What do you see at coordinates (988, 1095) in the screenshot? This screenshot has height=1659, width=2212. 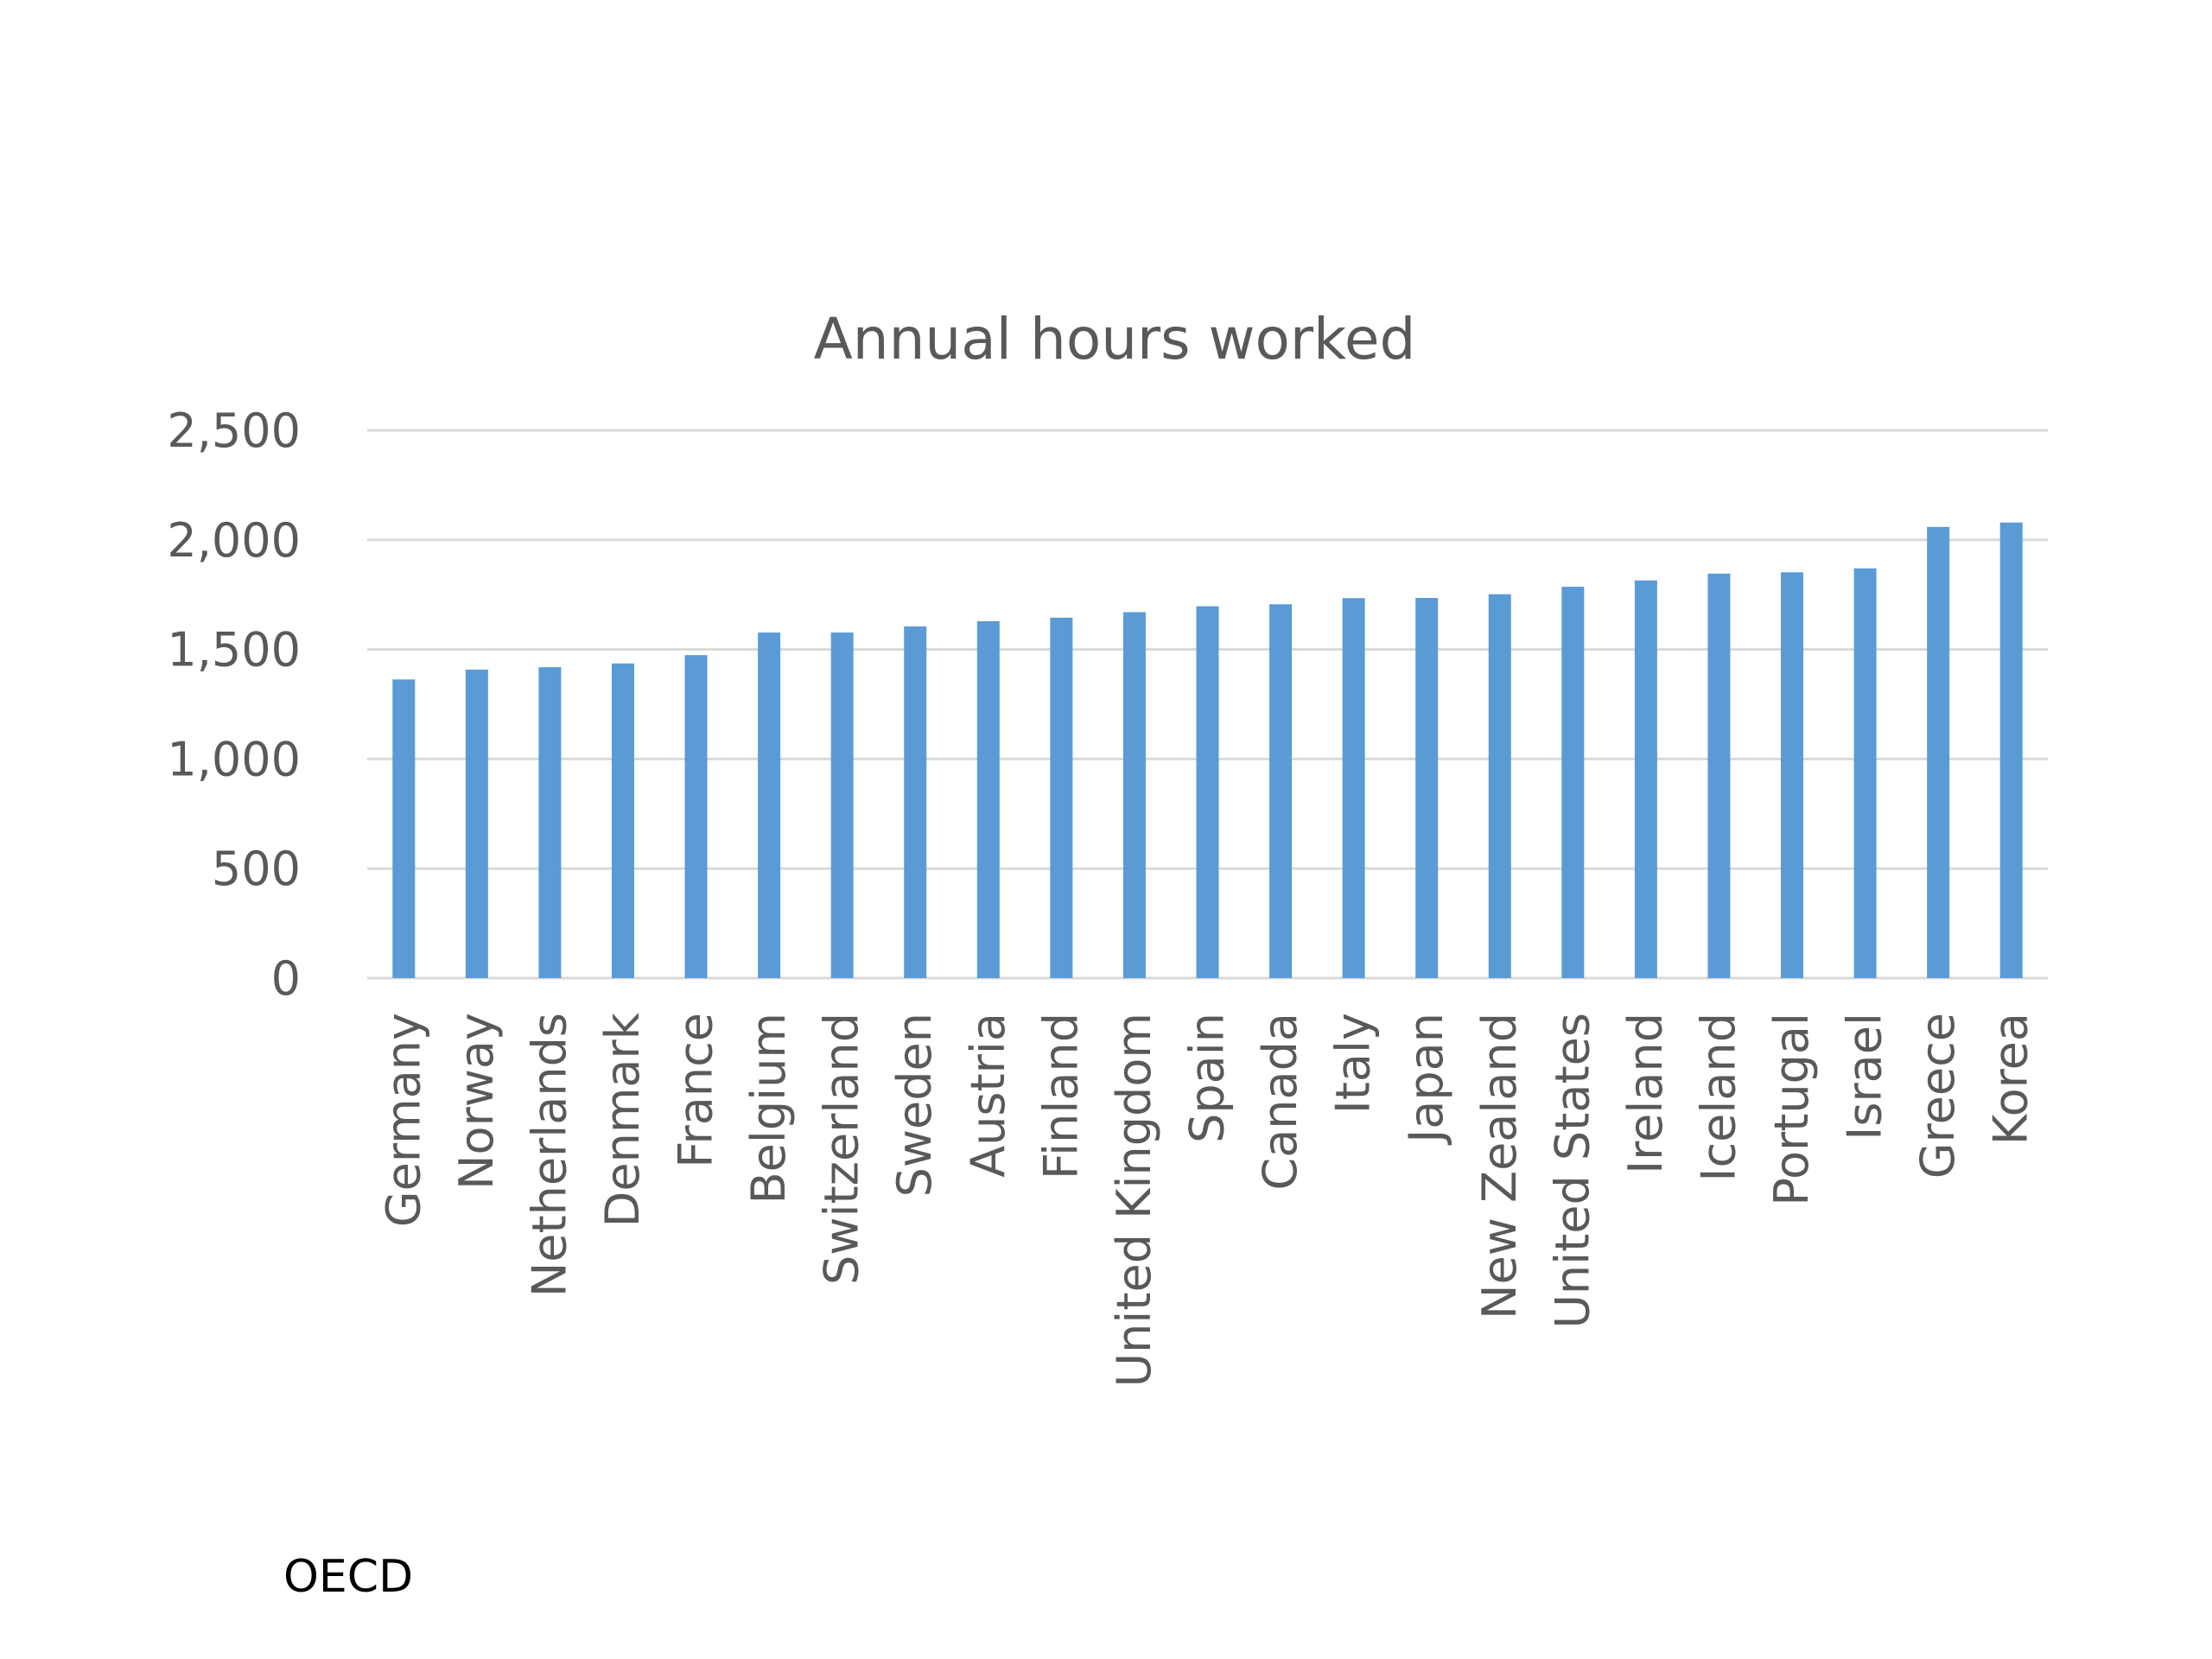 I see `x-category-label: Austria` at bounding box center [988, 1095].